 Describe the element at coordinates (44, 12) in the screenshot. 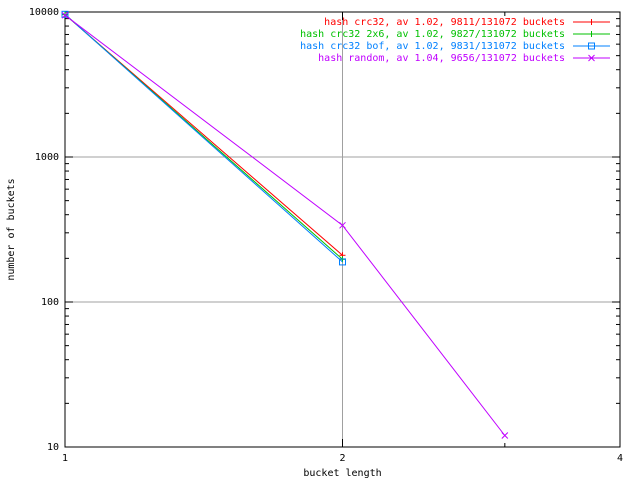

I see `y-tick-label: 10000` at that location.